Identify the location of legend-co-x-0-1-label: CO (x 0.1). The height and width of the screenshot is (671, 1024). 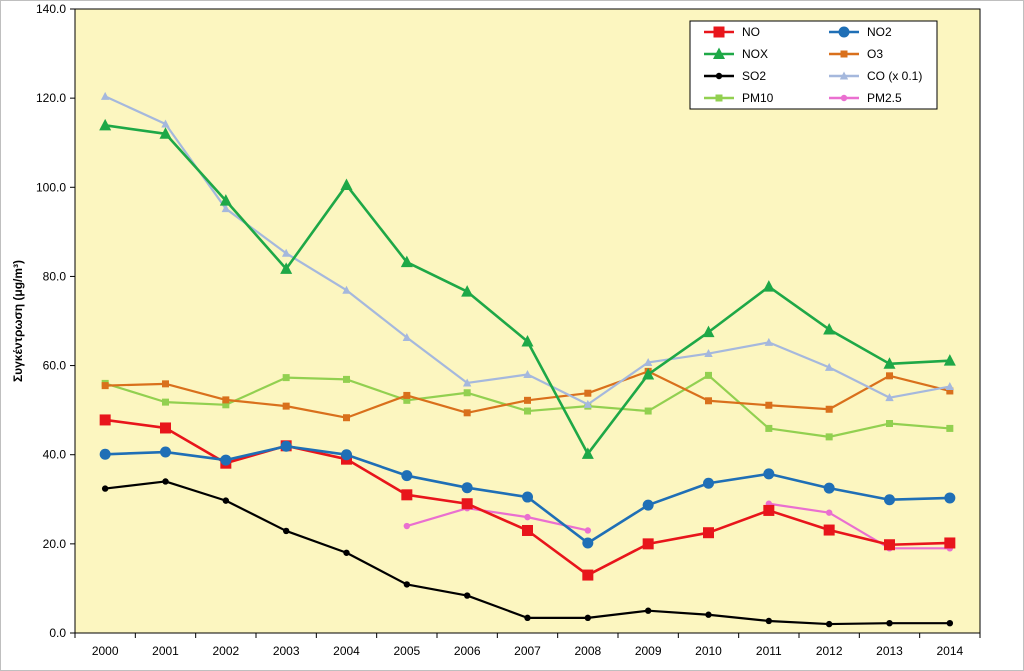
(894, 76).